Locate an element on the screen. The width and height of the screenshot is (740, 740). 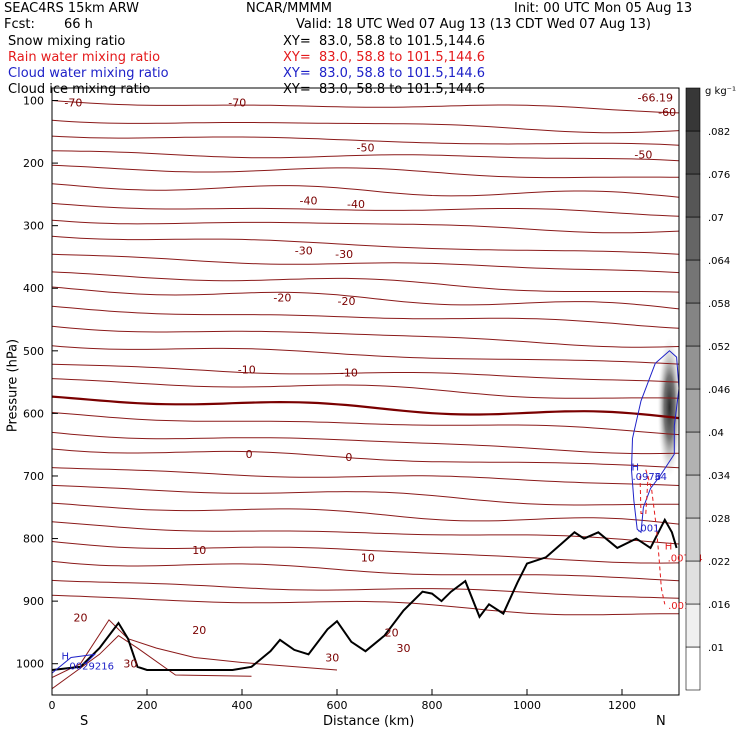
colorbar-label: .022 is located at coordinates (719, 562).